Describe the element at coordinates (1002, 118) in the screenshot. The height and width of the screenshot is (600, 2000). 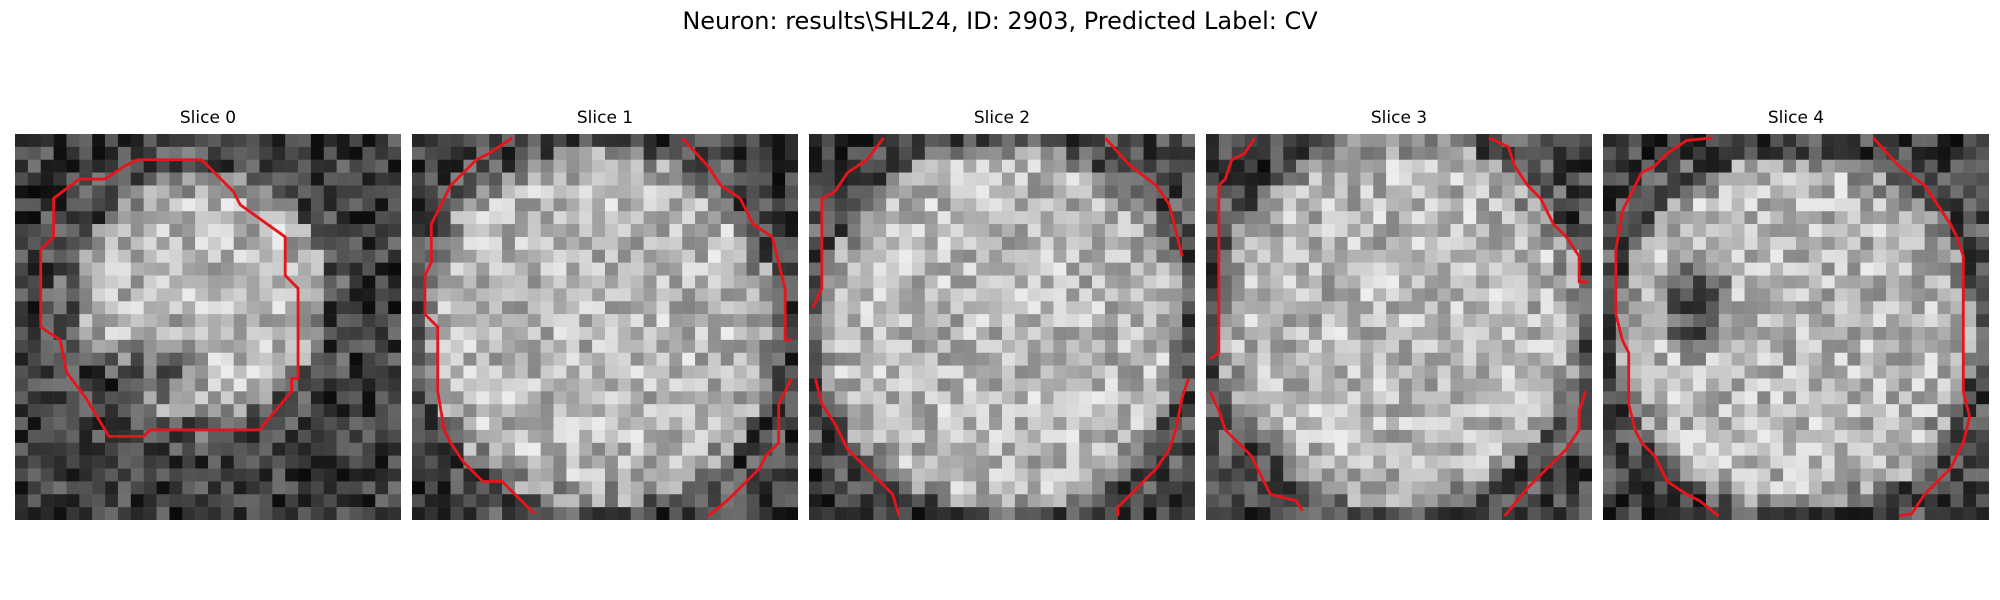
I see `slice-title-2: Slice 2` at that location.